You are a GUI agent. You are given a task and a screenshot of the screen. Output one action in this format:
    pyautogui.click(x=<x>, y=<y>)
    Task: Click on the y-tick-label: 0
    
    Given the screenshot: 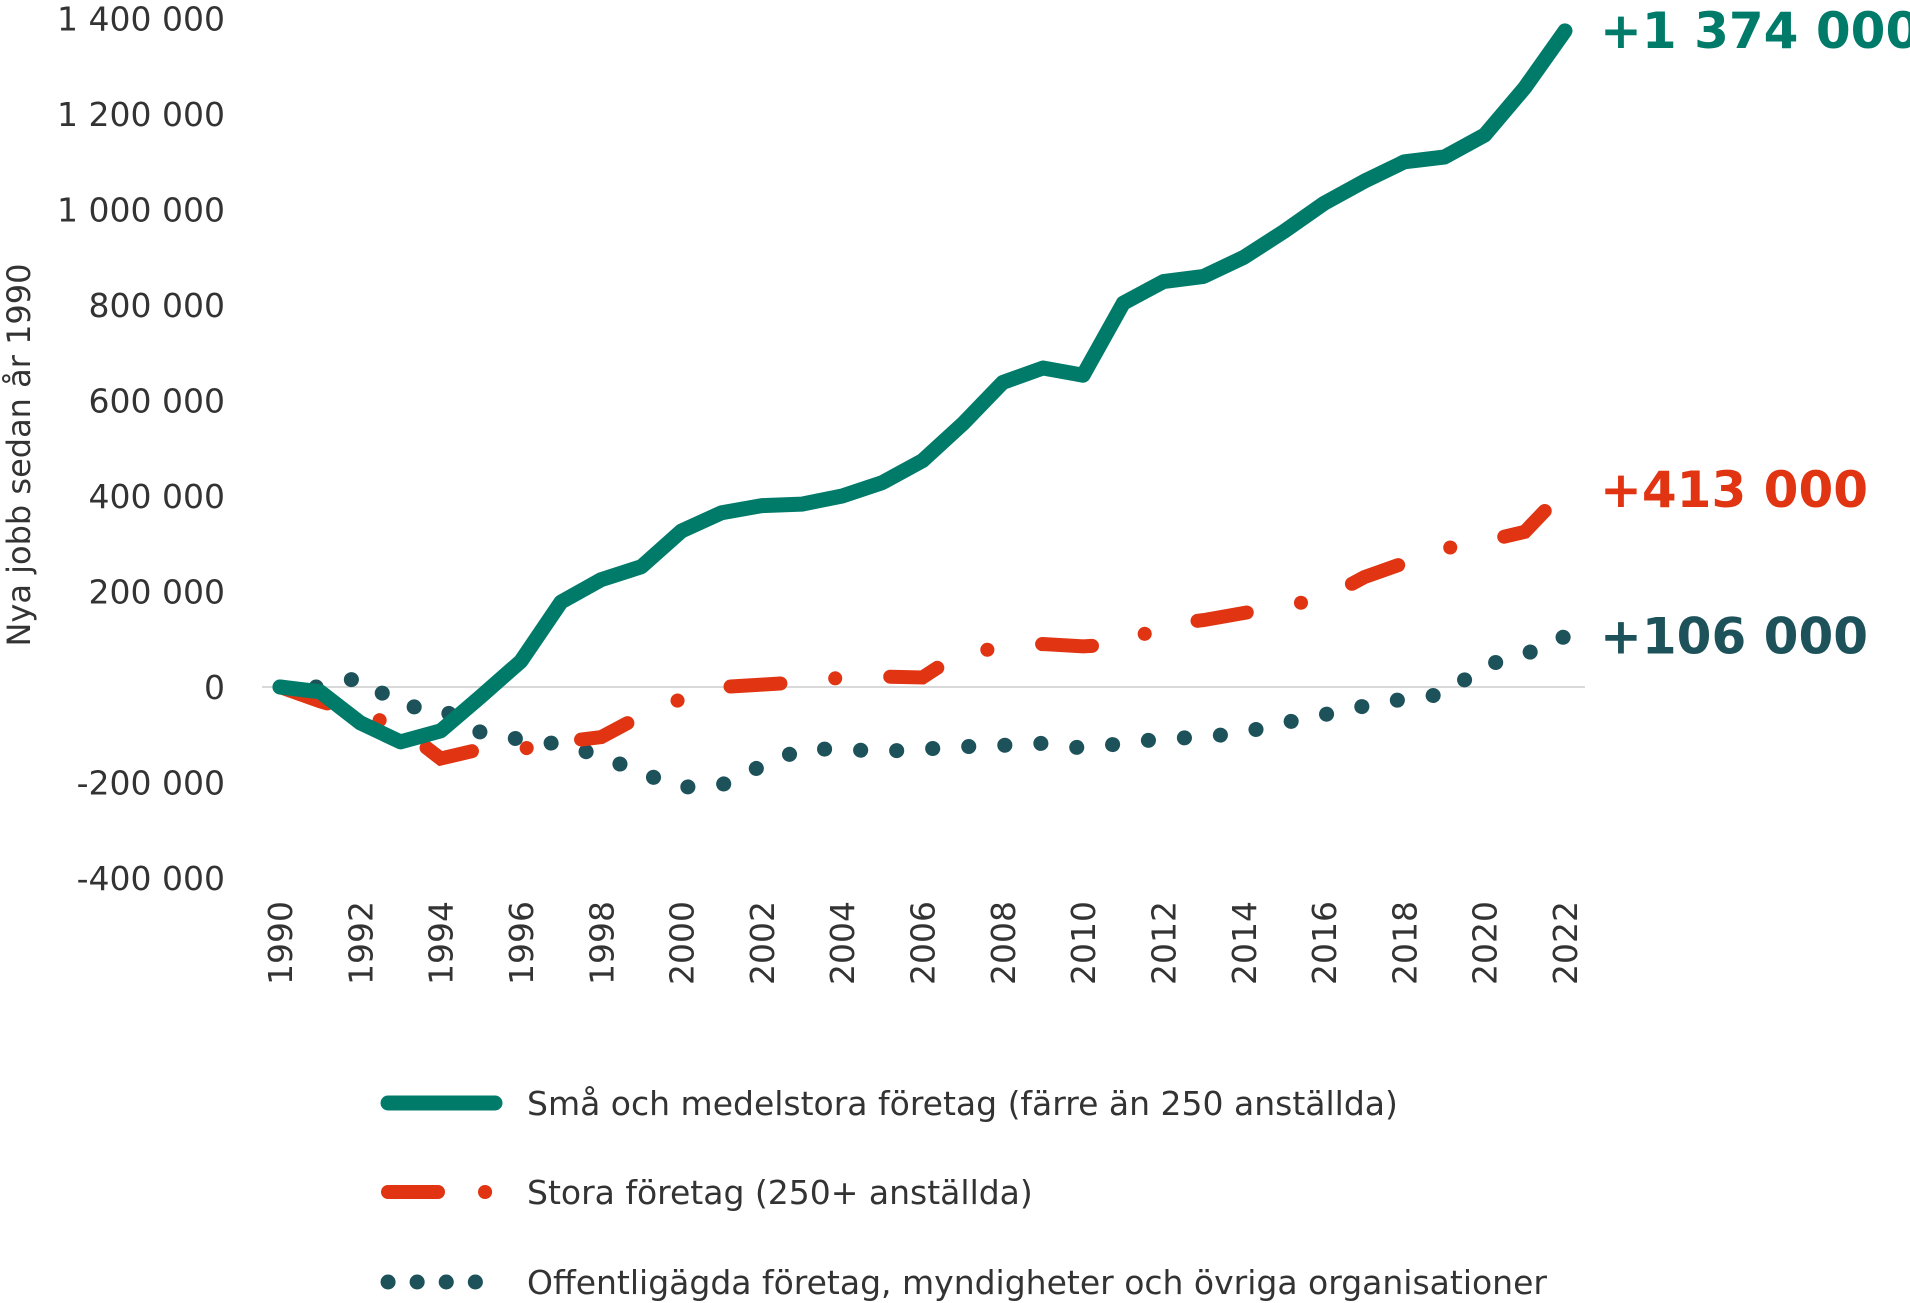 What is the action you would take?
    pyautogui.click(x=214, y=687)
    